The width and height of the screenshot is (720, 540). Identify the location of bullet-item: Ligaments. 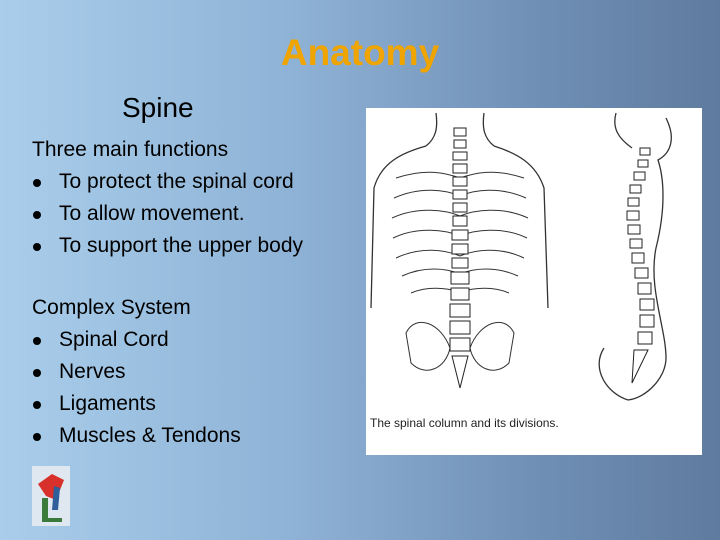
(167, 404).